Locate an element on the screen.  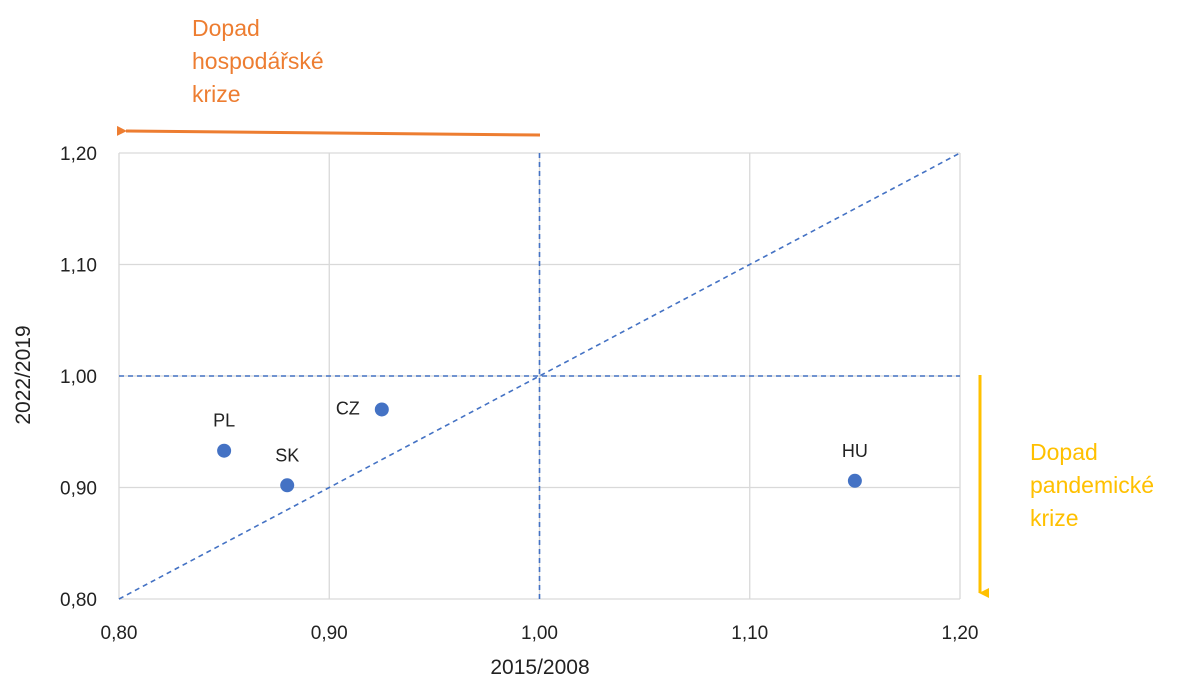
economic-crisis-line-2: hospodářské is located at coordinates (258, 61).